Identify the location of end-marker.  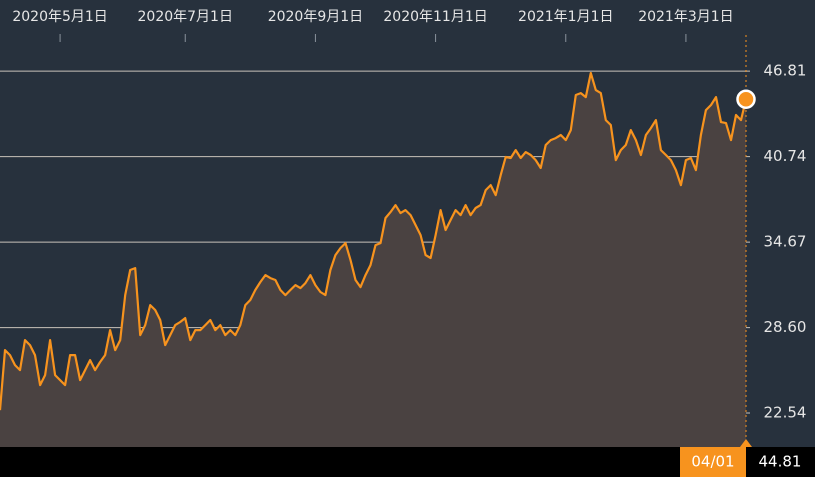
(746, 99).